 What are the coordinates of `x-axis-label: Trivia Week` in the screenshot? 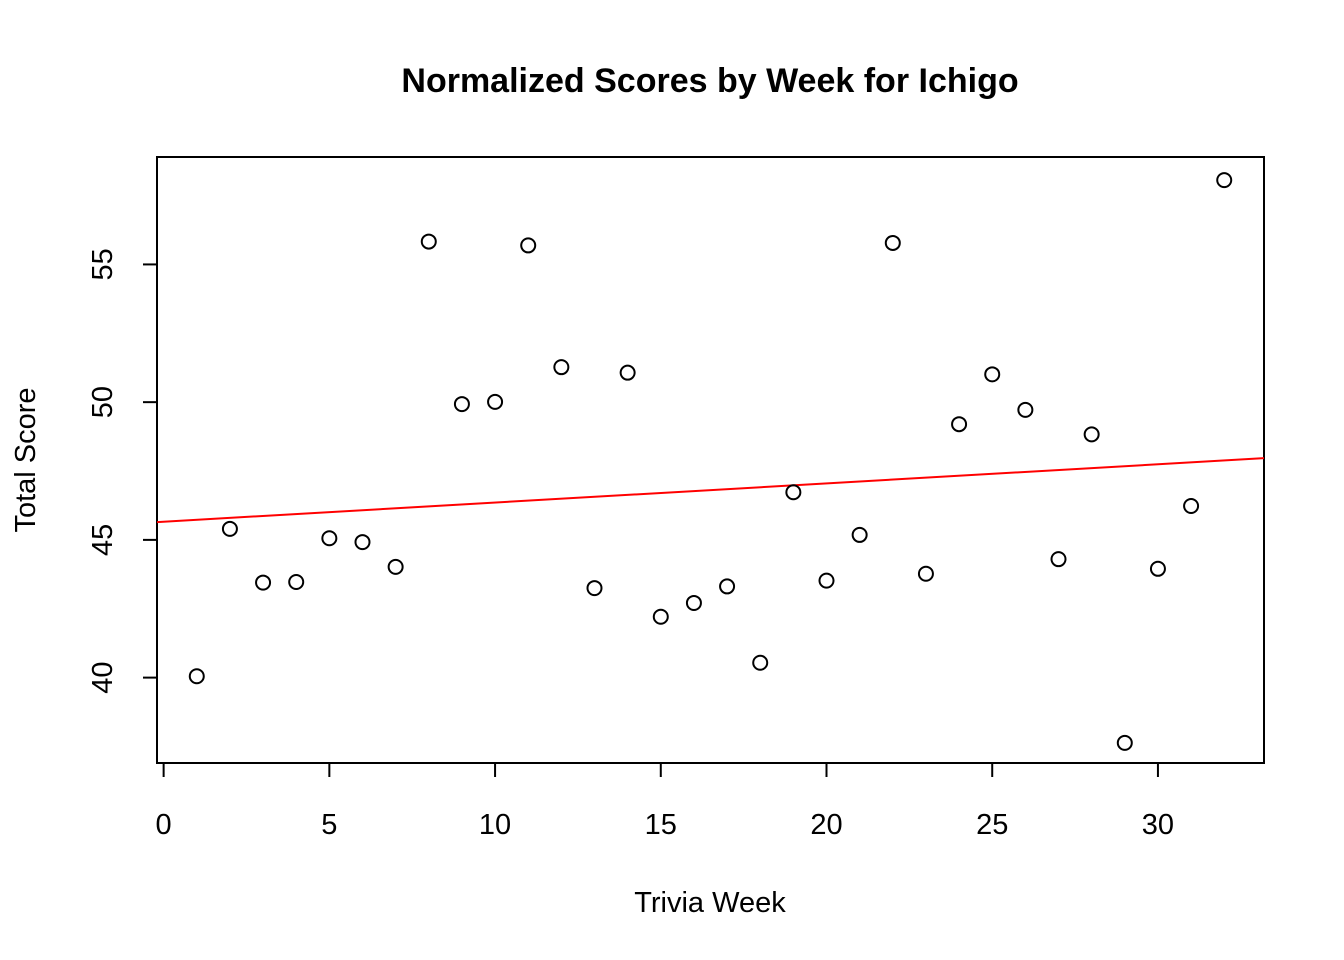 It's located at (710, 903).